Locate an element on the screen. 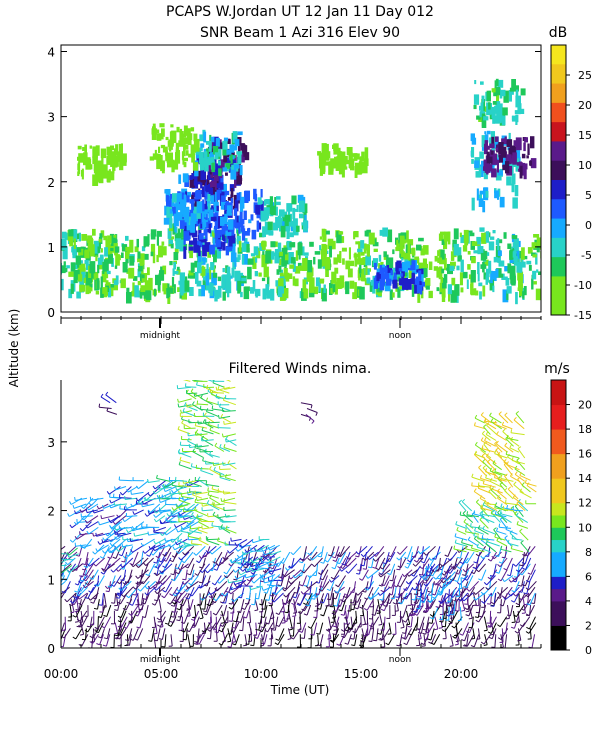 Image resolution: width=600 pixels, height=750 pixels. figure-title-line1: PCAPS W.Jordan UT 12 Jan 11 Day 012 is located at coordinates (300, 12).